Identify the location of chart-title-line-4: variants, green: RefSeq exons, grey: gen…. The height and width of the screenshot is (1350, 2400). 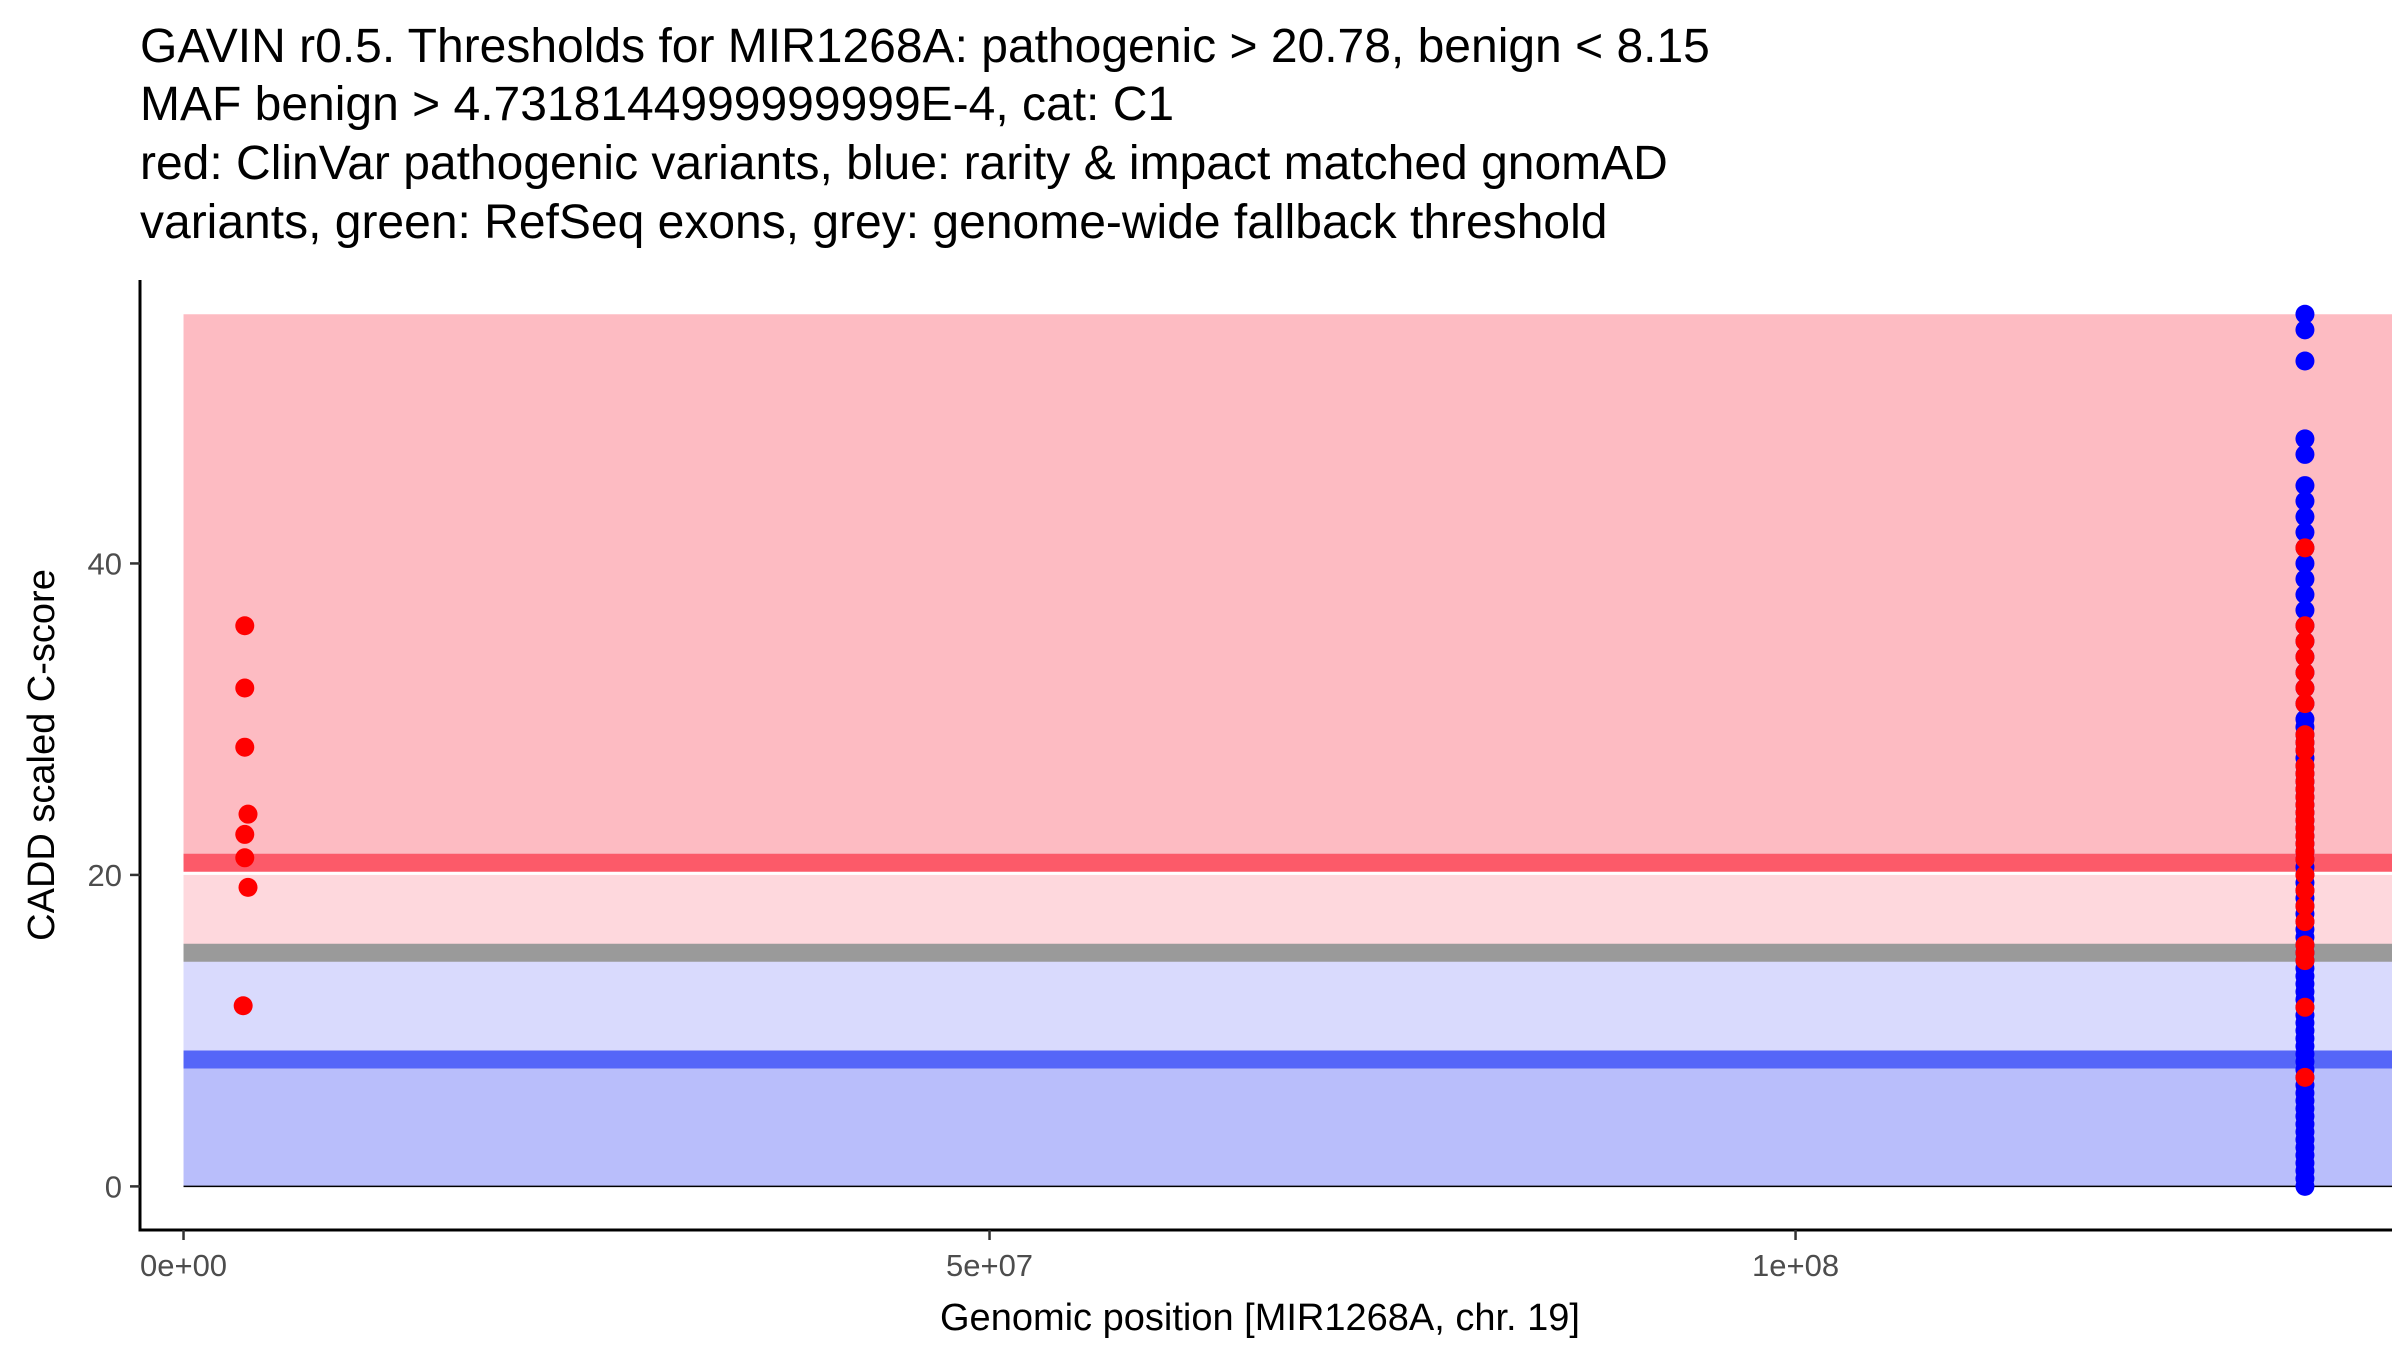
(873, 222).